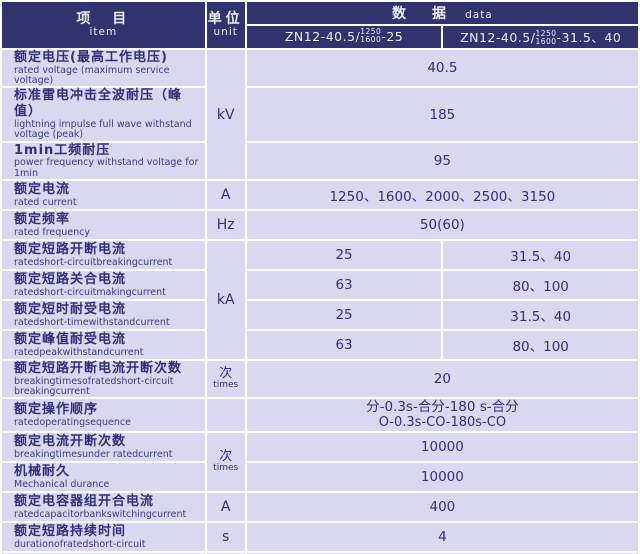 The height and width of the screenshot is (554, 640). What do you see at coordinates (392, 36) in the screenshot?
I see `model-1-suffix: -25` at bounding box center [392, 36].